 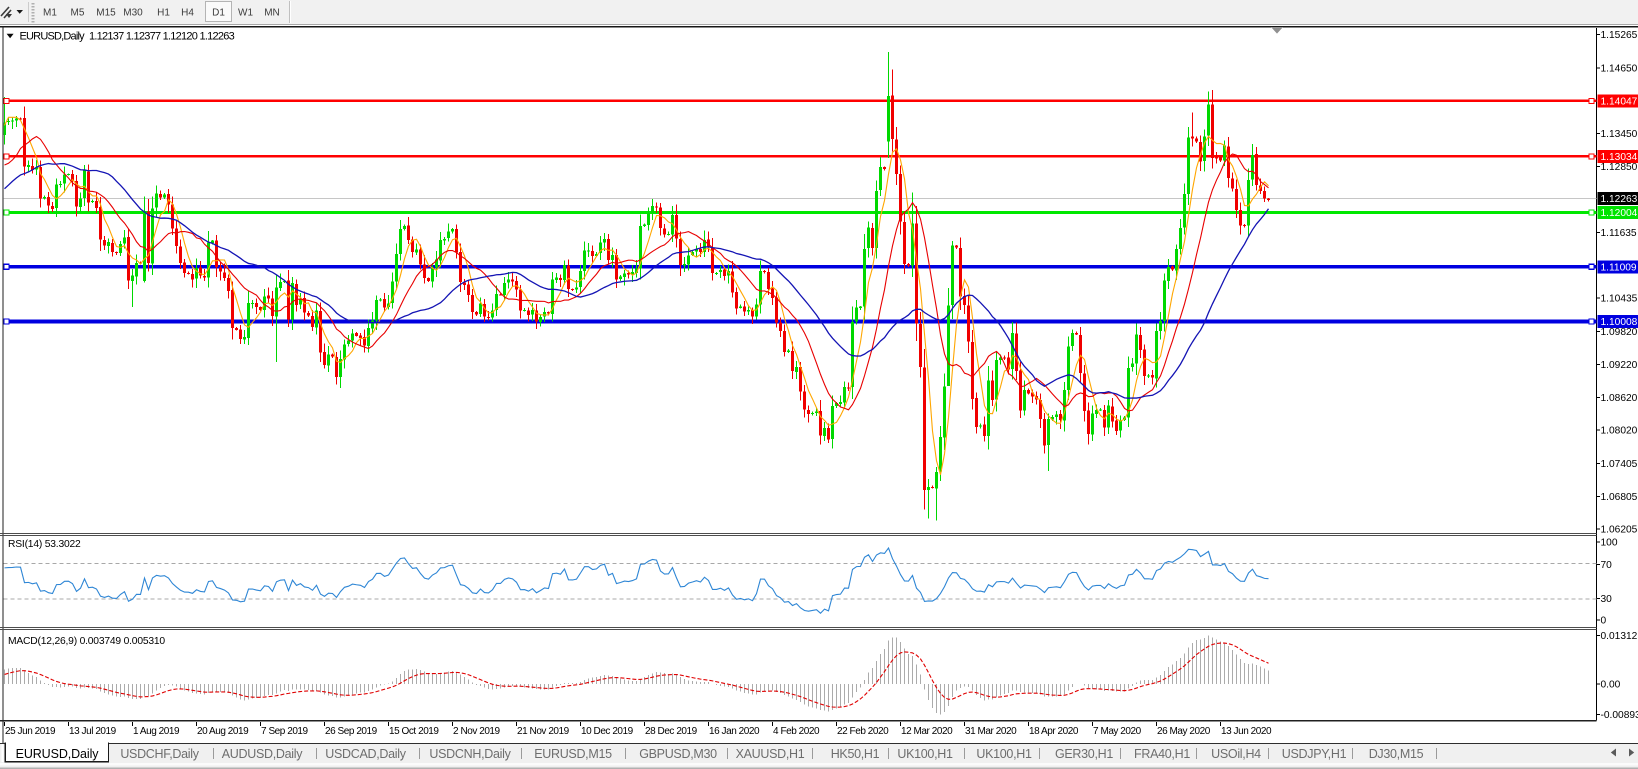 What do you see at coordinates (159, 754) in the screenshot?
I see `svg-text: USDCHF,Daily` at bounding box center [159, 754].